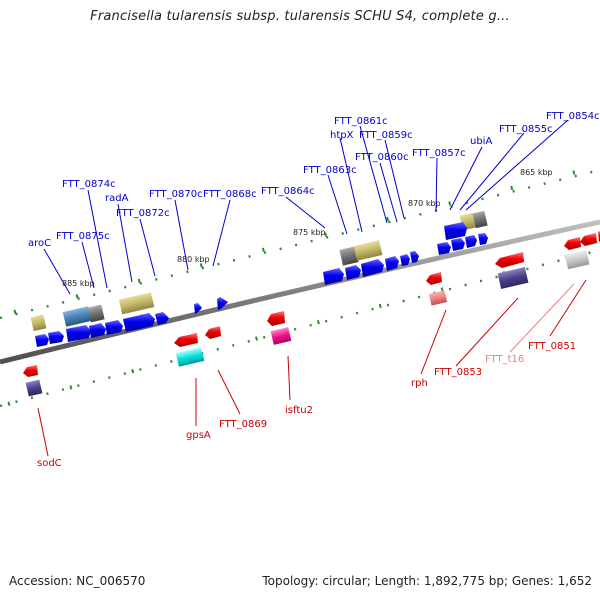 Image resolution: width=600 pixels, height=600 pixels. What do you see at coordinates (190, 357) in the screenshot?
I see `gene-block-cyan` at bounding box center [190, 357].